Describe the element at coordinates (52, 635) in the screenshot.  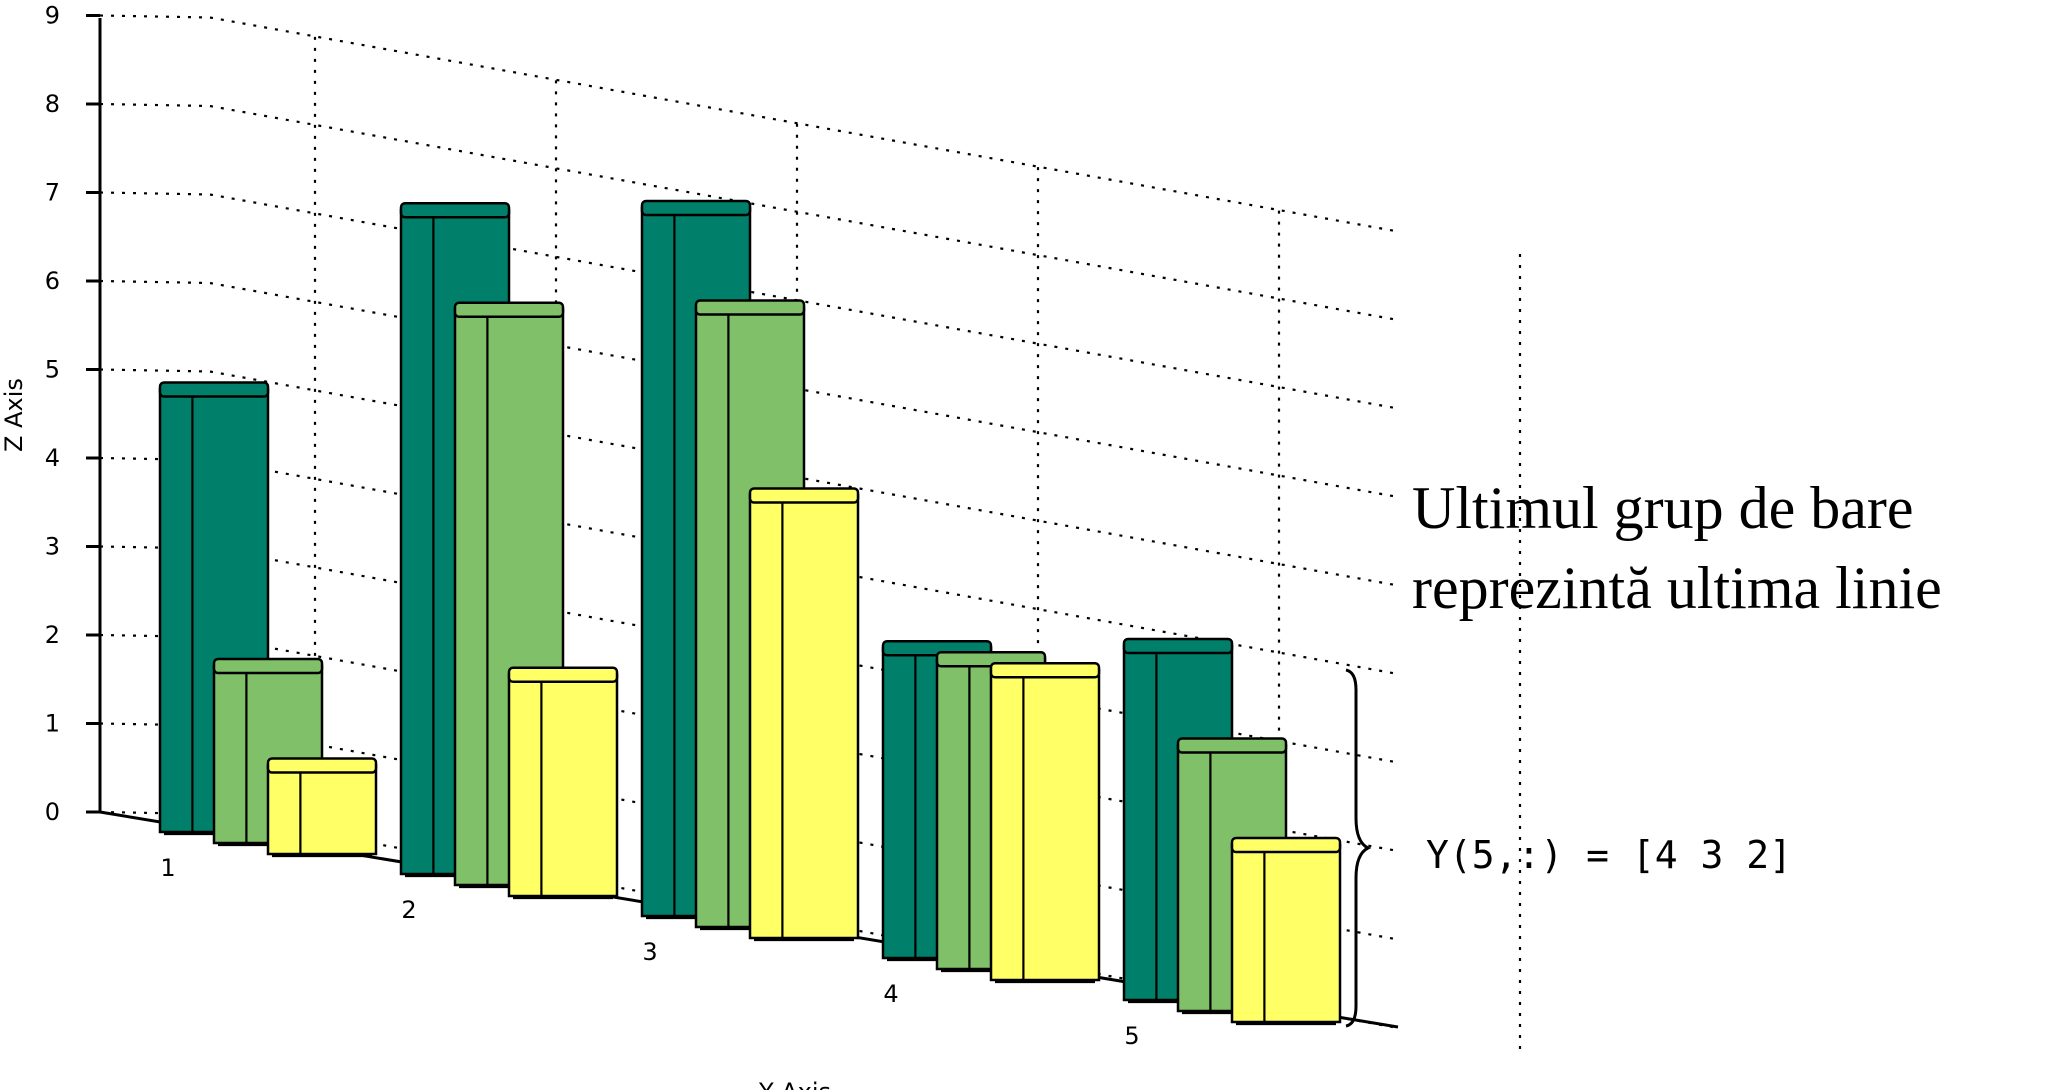
I see `z-tick-label: 2` at that location.